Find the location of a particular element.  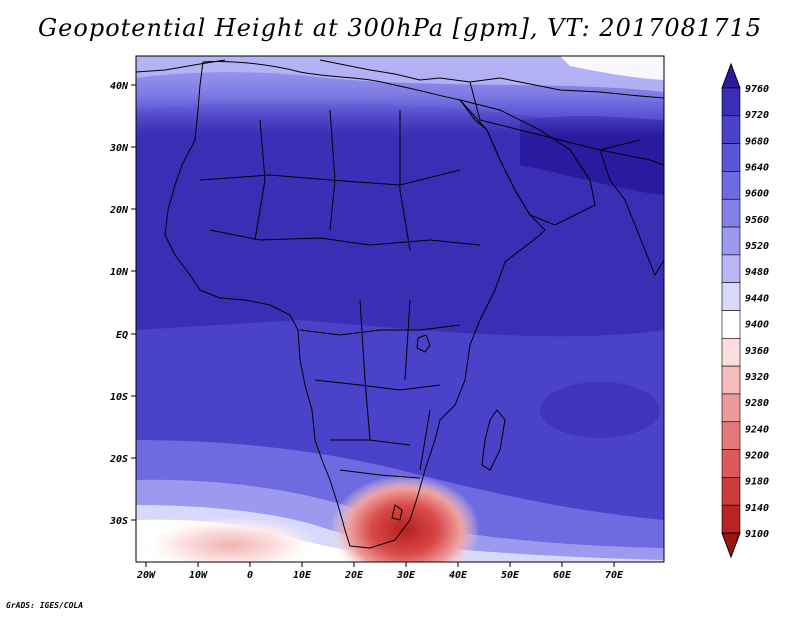

lesotho-border is located at coordinates (397, 512).